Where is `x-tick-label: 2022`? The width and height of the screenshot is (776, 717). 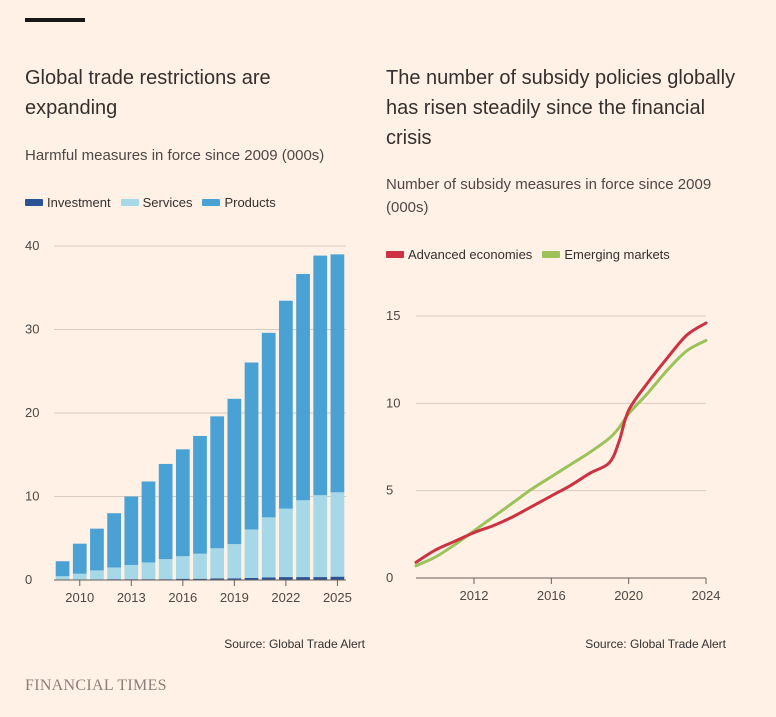 x-tick-label: 2022 is located at coordinates (285, 597).